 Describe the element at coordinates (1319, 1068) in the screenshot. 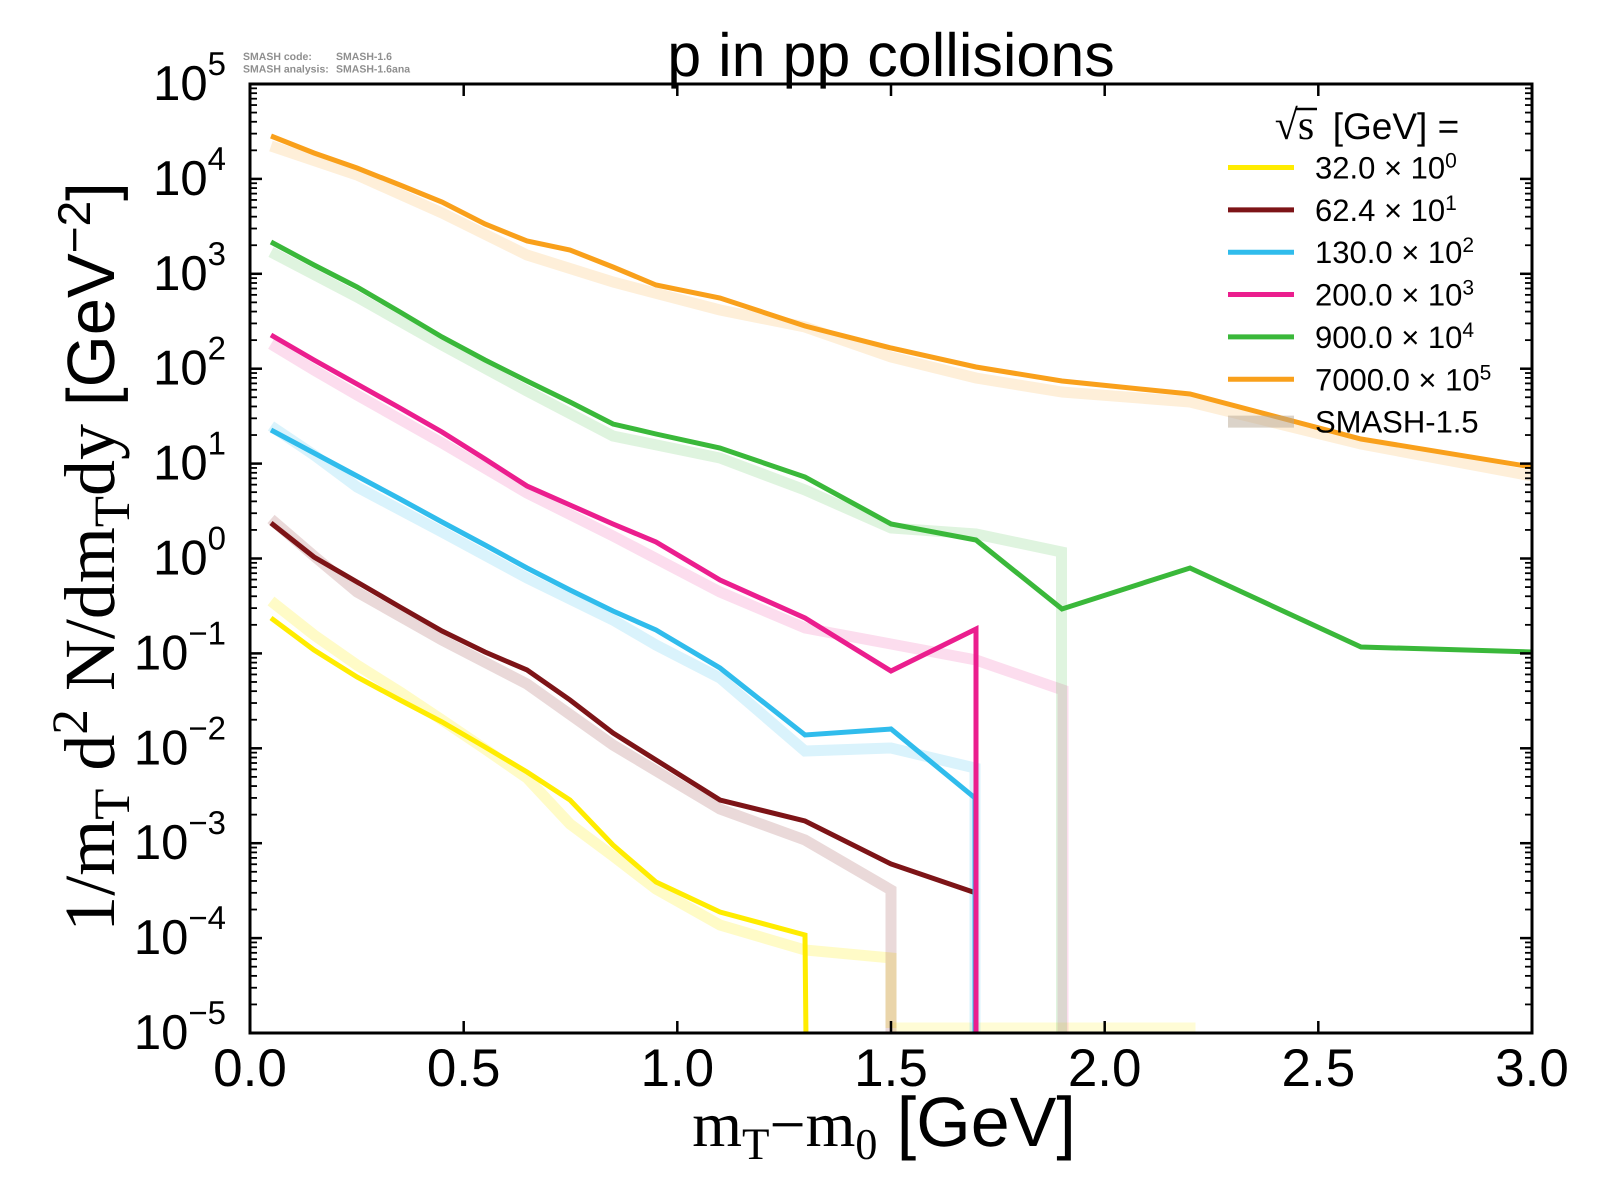

I see `svg-text: 2.5` at that location.